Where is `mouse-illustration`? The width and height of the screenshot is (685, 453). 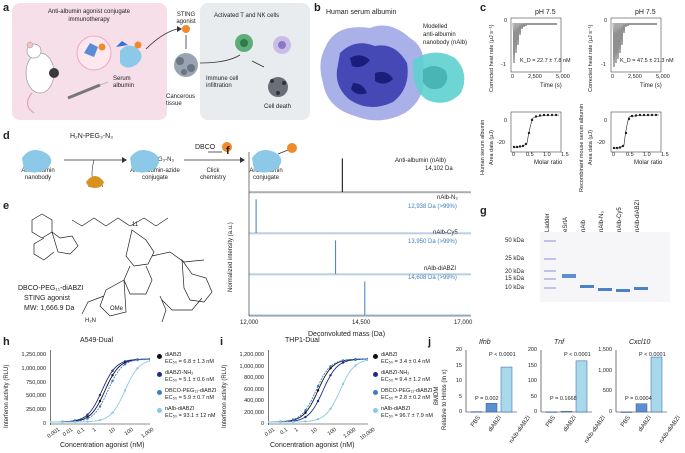
mouse-illustration is located at coordinates (42, 77).